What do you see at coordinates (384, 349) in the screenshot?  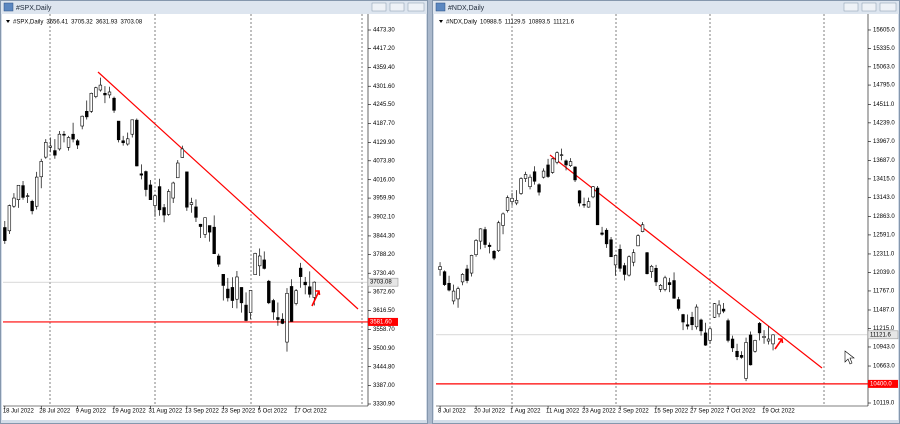 I see `y-tick-label: 3500.90` at bounding box center [384, 349].